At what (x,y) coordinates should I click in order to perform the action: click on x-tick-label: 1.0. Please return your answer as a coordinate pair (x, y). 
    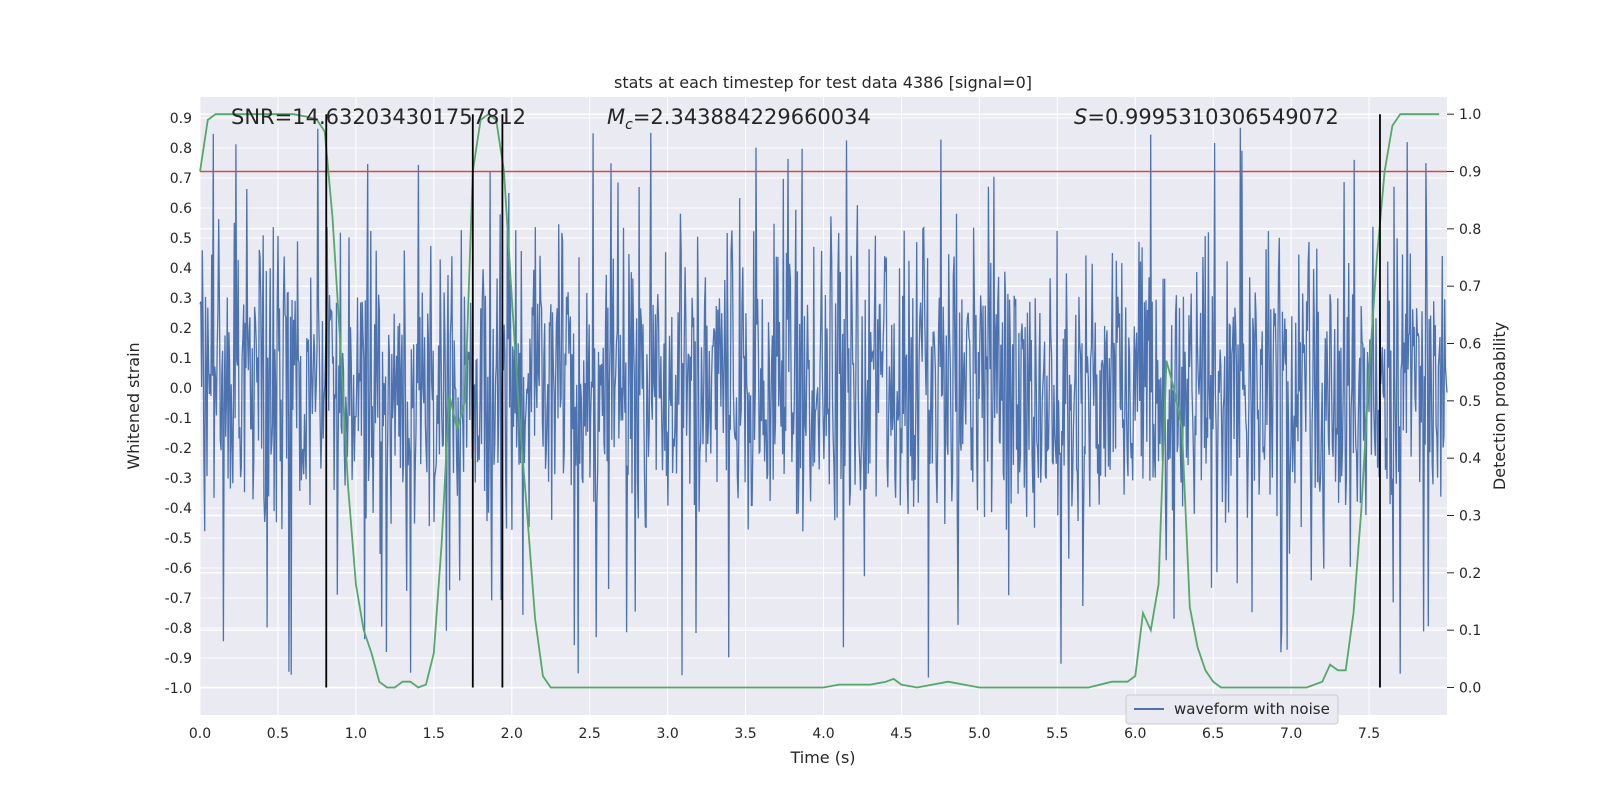
    Looking at the image, I should click on (356, 734).